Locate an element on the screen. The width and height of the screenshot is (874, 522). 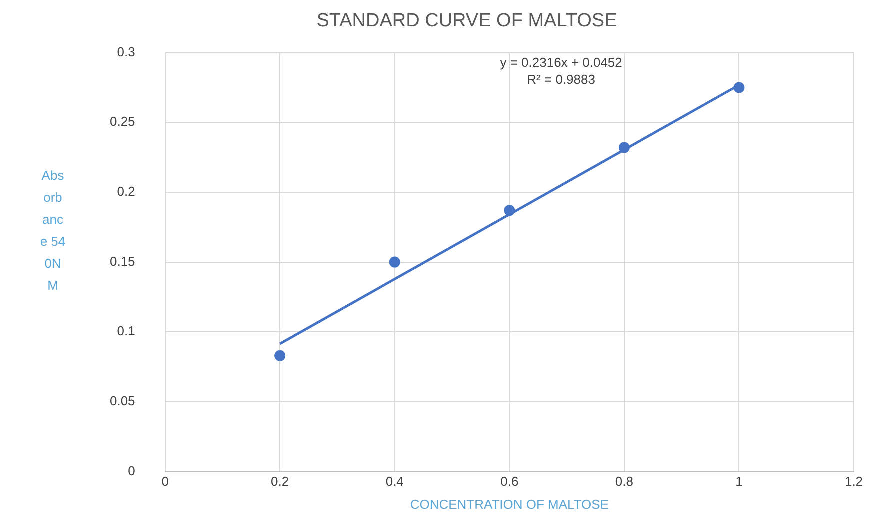
x-tick-label: 0 is located at coordinates (165, 482).